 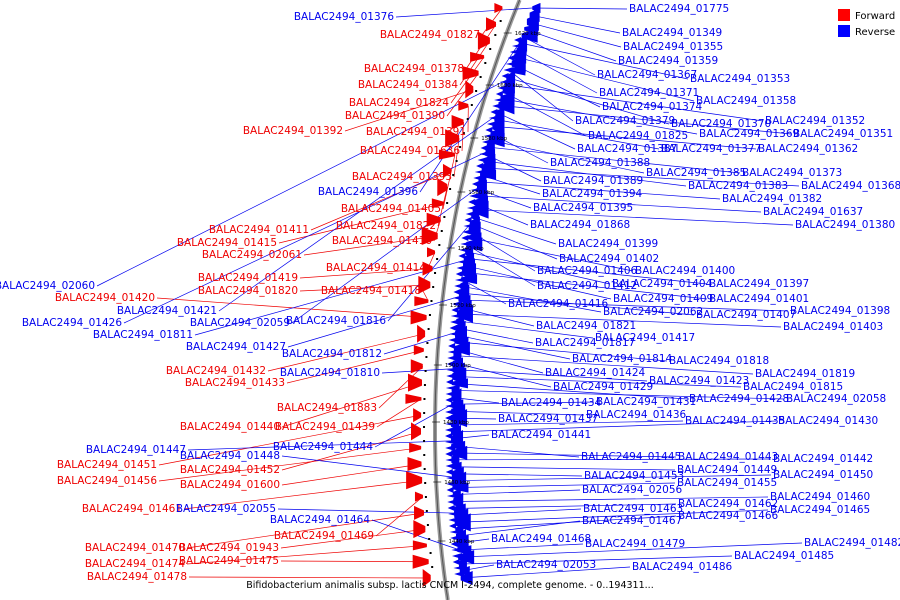 What do you see at coordinates (663, 299) in the screenshot?
I see `reverse-gene-label: BALAC2494_01409` at bounding box center [663, 299].